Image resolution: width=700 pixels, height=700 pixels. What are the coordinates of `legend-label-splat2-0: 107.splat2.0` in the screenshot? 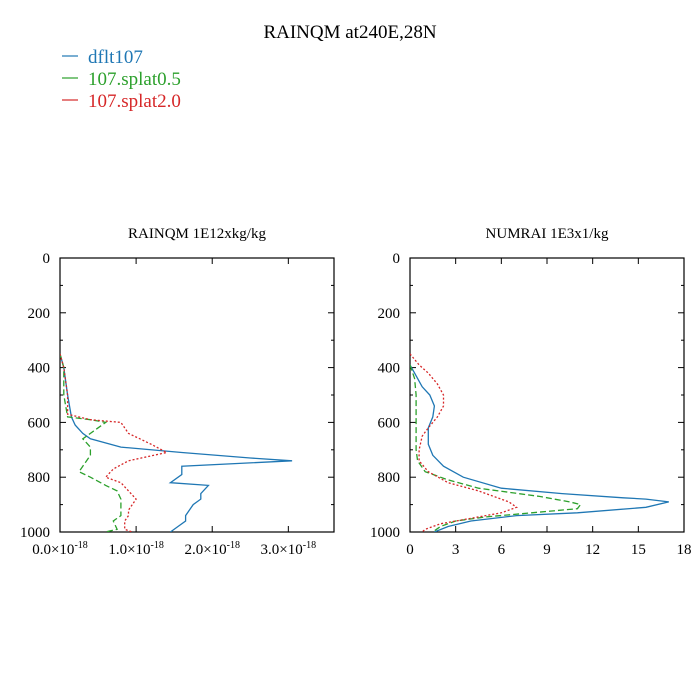 It's located at (134, 101).